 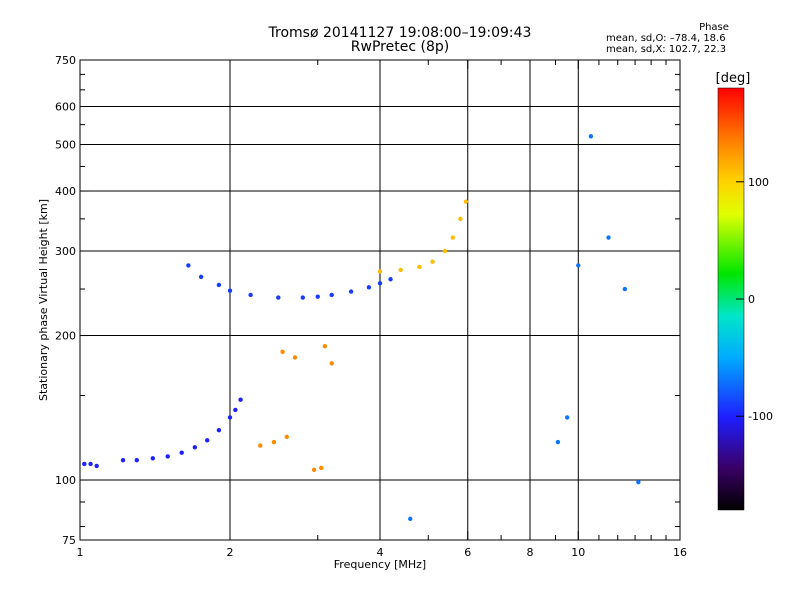 What do you see at coordinates (733, 78) in the screenshot?
I see `colorbar-label: [deg]` at bounding box center [733, 78].